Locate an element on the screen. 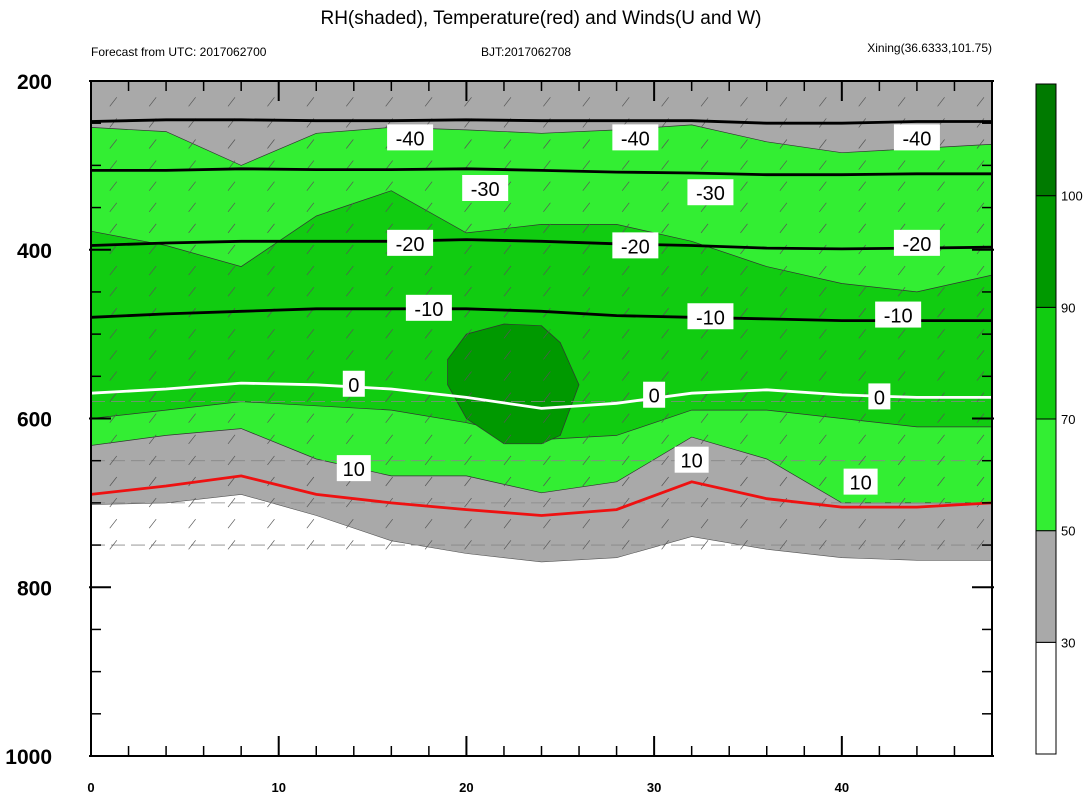 This screenshot has height=806, width=1087. temperature-contour--10 is located at coordinates (541, 315).